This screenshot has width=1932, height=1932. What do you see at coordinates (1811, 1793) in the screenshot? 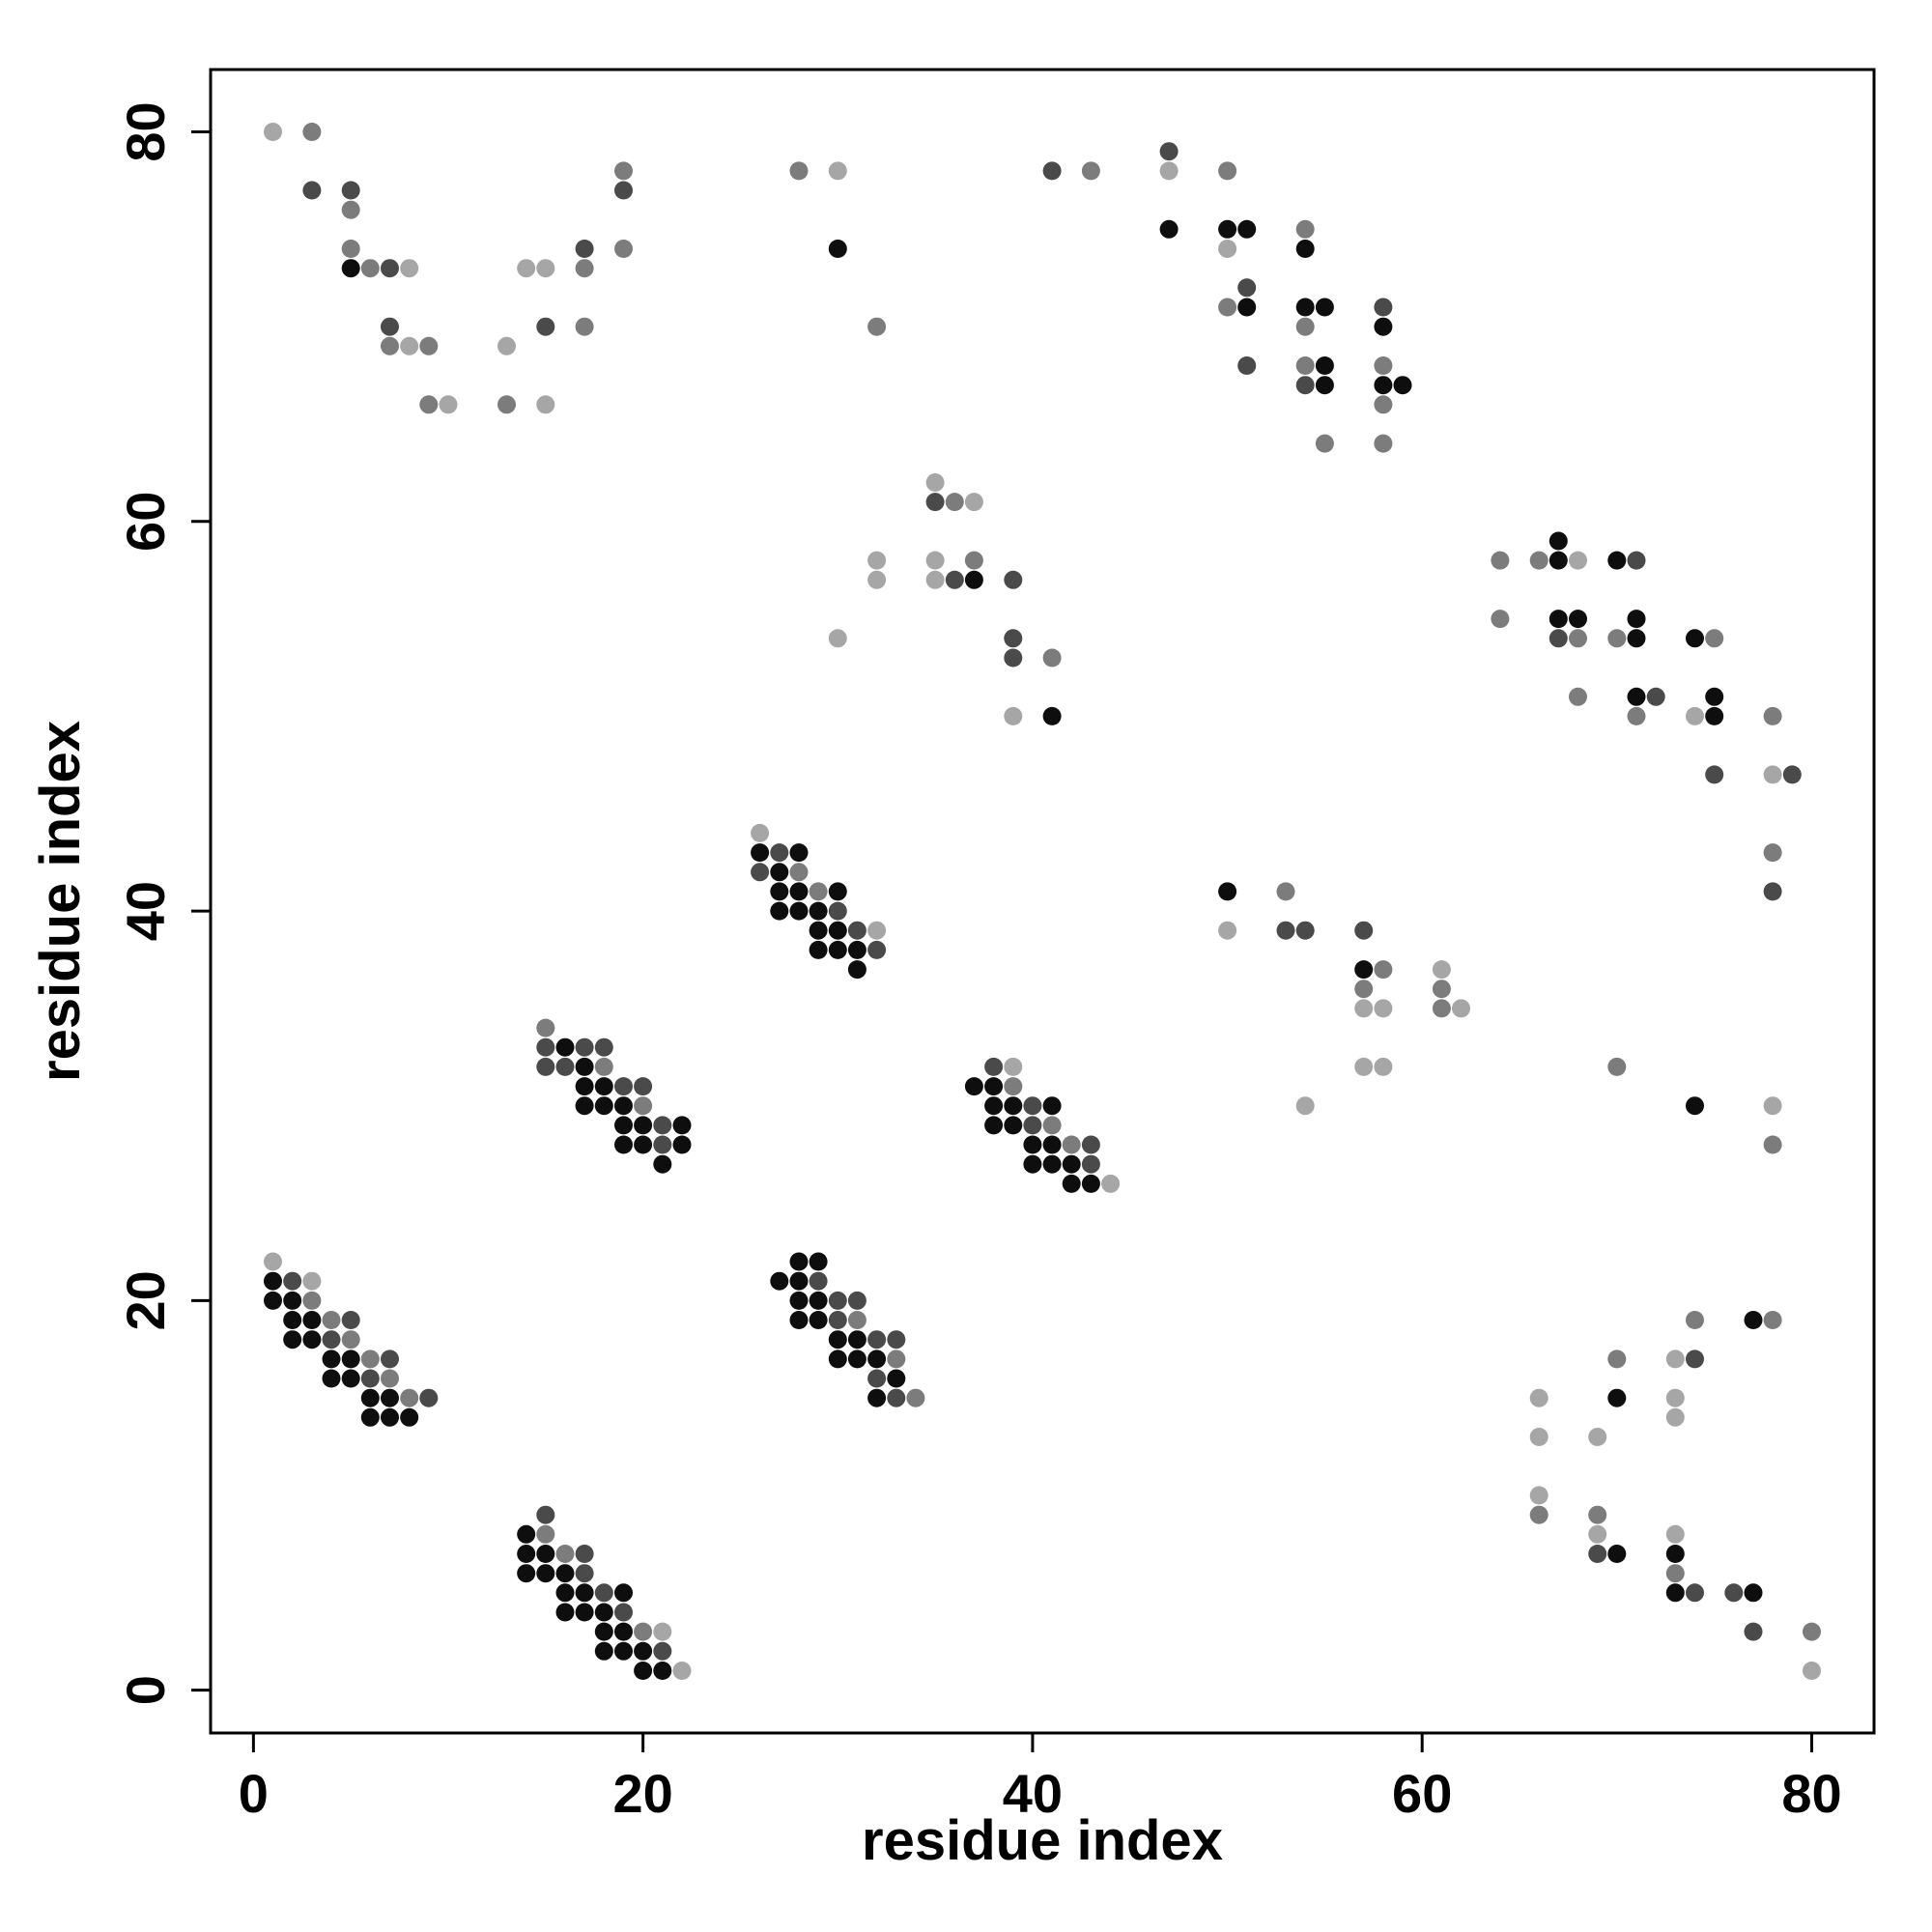
I see `x-tick-label: 80` at bounding box center [1811, 1793].